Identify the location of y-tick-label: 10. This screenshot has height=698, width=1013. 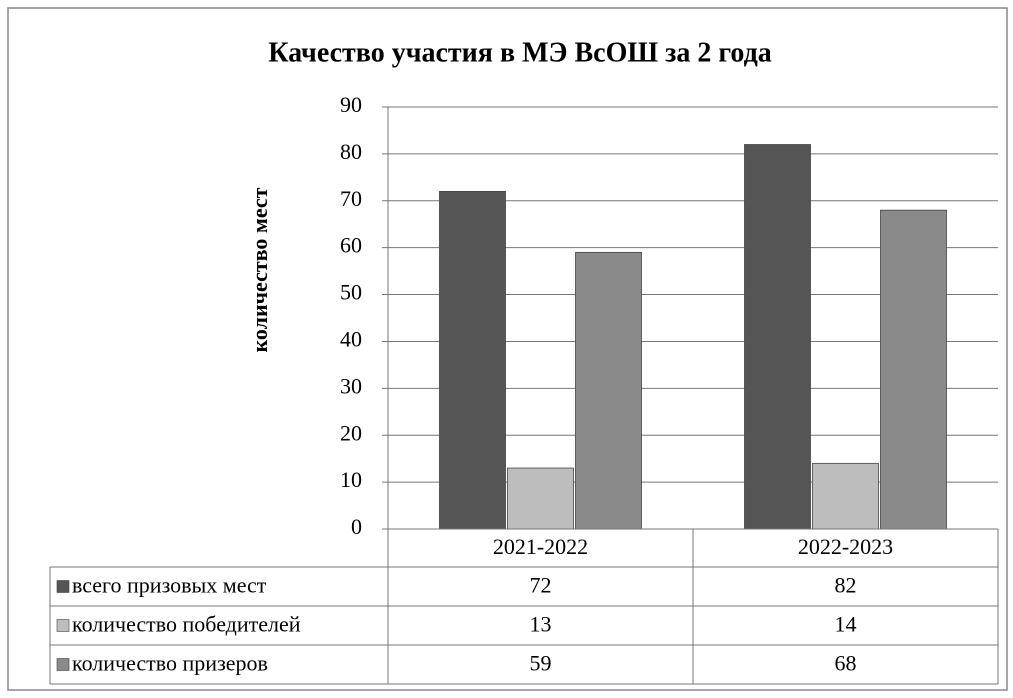
(351, 479).